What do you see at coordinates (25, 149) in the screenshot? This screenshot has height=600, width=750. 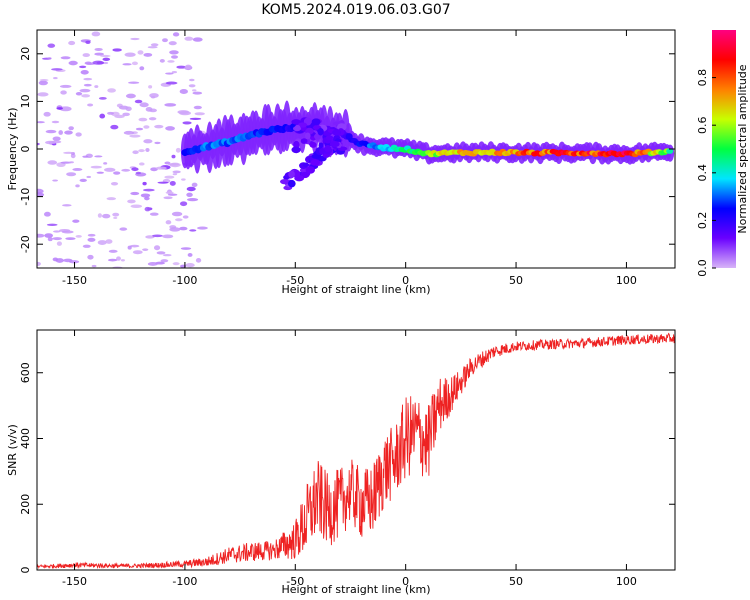 I see `y-tick-label: 0` at bounding box center [25, 149].